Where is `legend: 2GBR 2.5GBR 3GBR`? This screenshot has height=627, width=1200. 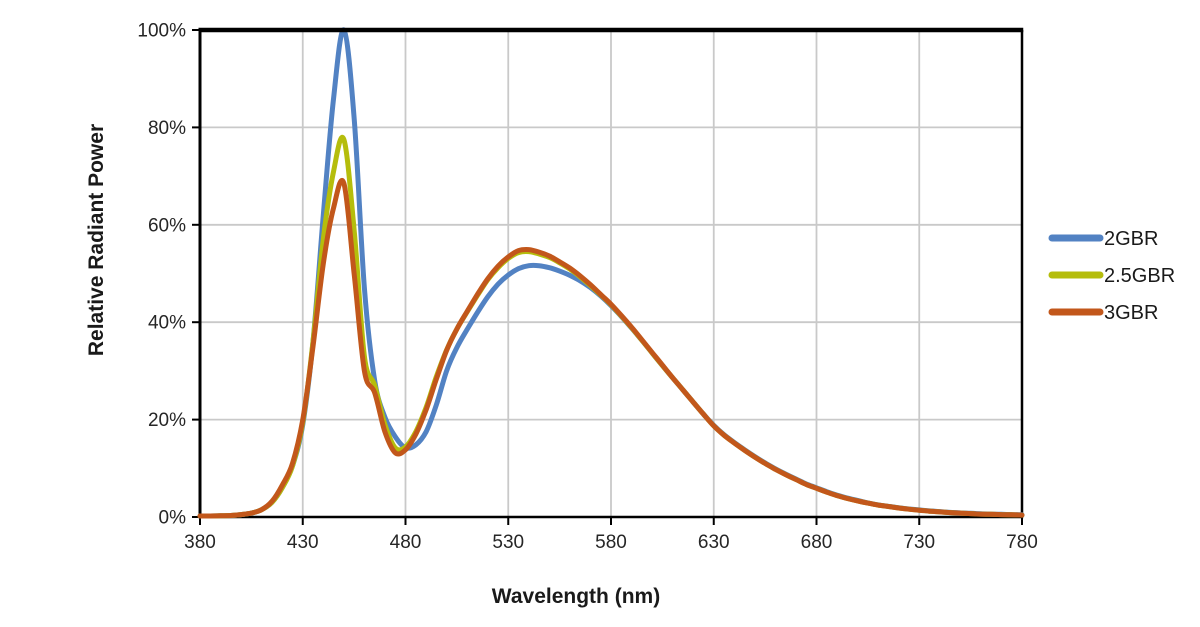 legend: 2GBR 2.5GBR 3GBR is located at coordinates (1111, 276).